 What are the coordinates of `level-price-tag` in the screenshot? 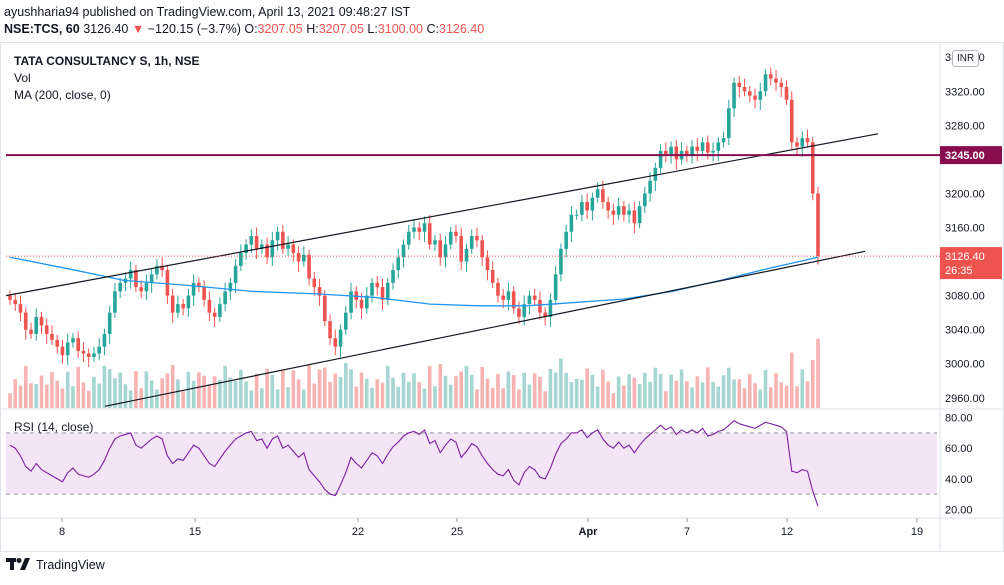 It's located at (971, 155).